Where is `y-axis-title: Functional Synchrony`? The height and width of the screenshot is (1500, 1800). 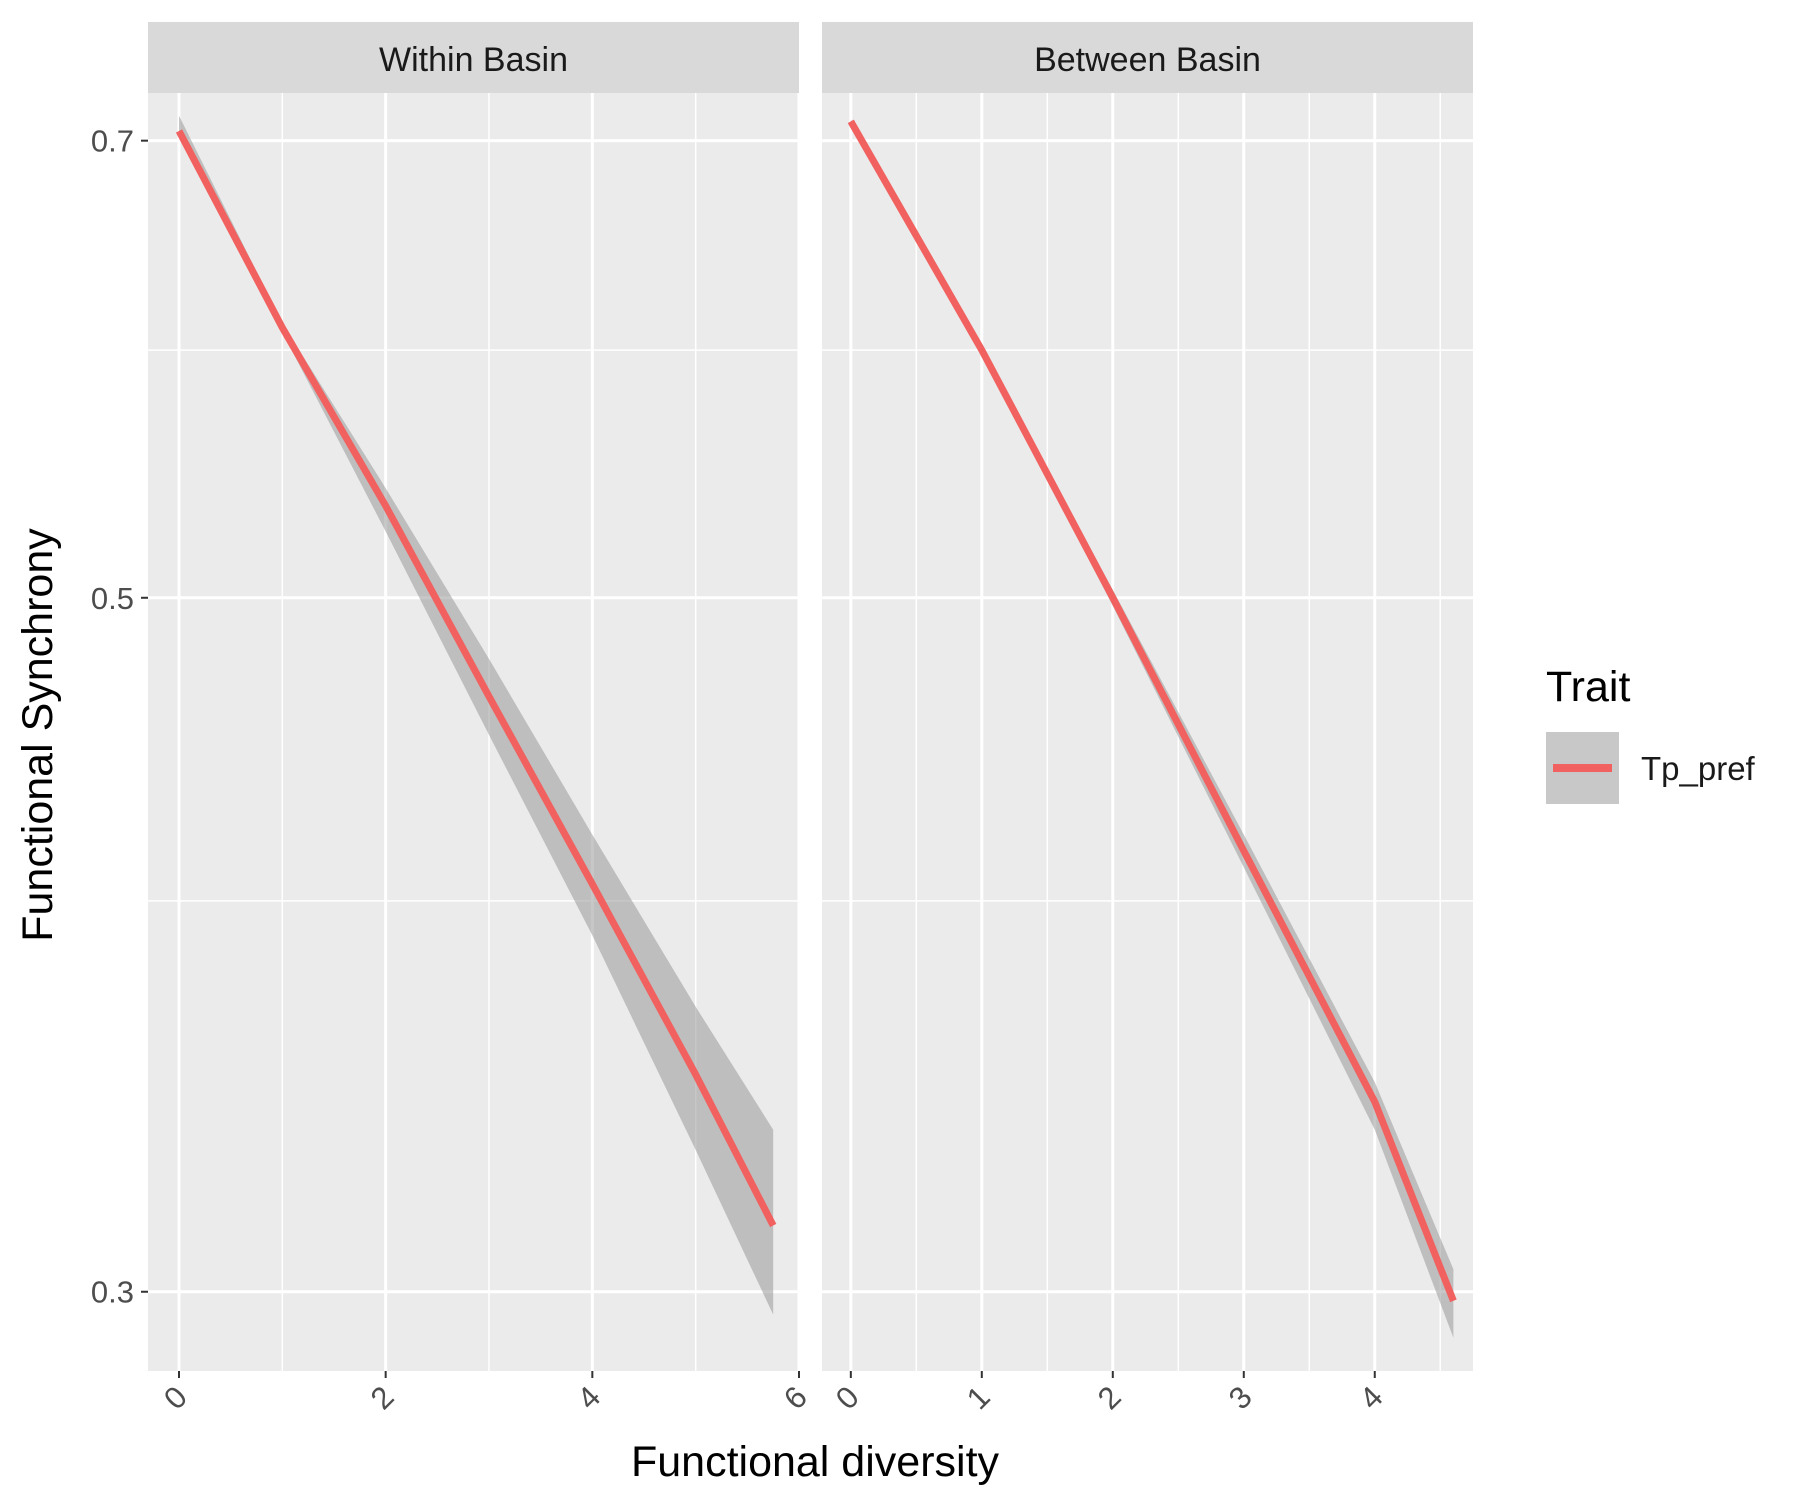 y-axis-title: Functional Synchrony is located at coordinates (38, 735).